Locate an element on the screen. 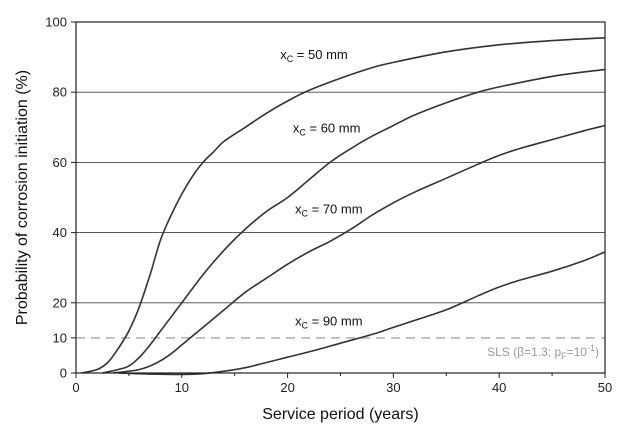 Image resolution: width=619 pixels, height=426 pixels. x-tick-label: 20 is located at coordinates (287, 387).